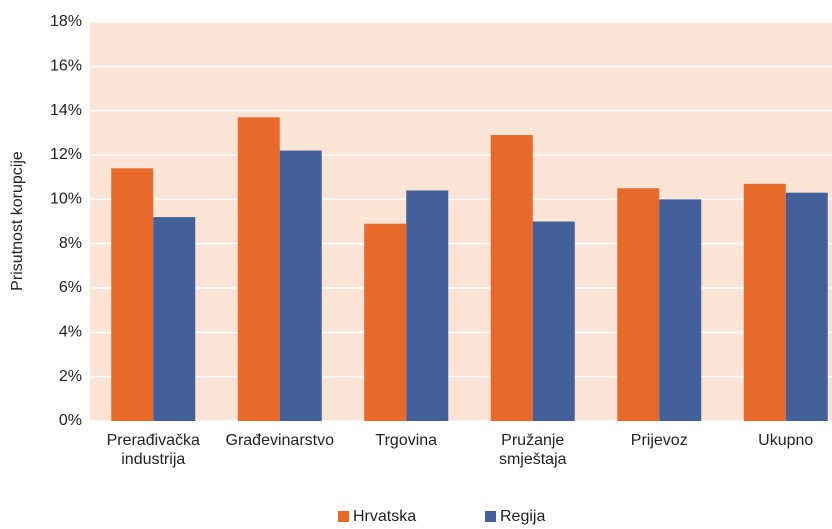 The image size is (832, 529). What do you see at coordinates (70, 376) in the screenshot?
I see `y-tick-label: 2%` at bounding box center [70, 376].